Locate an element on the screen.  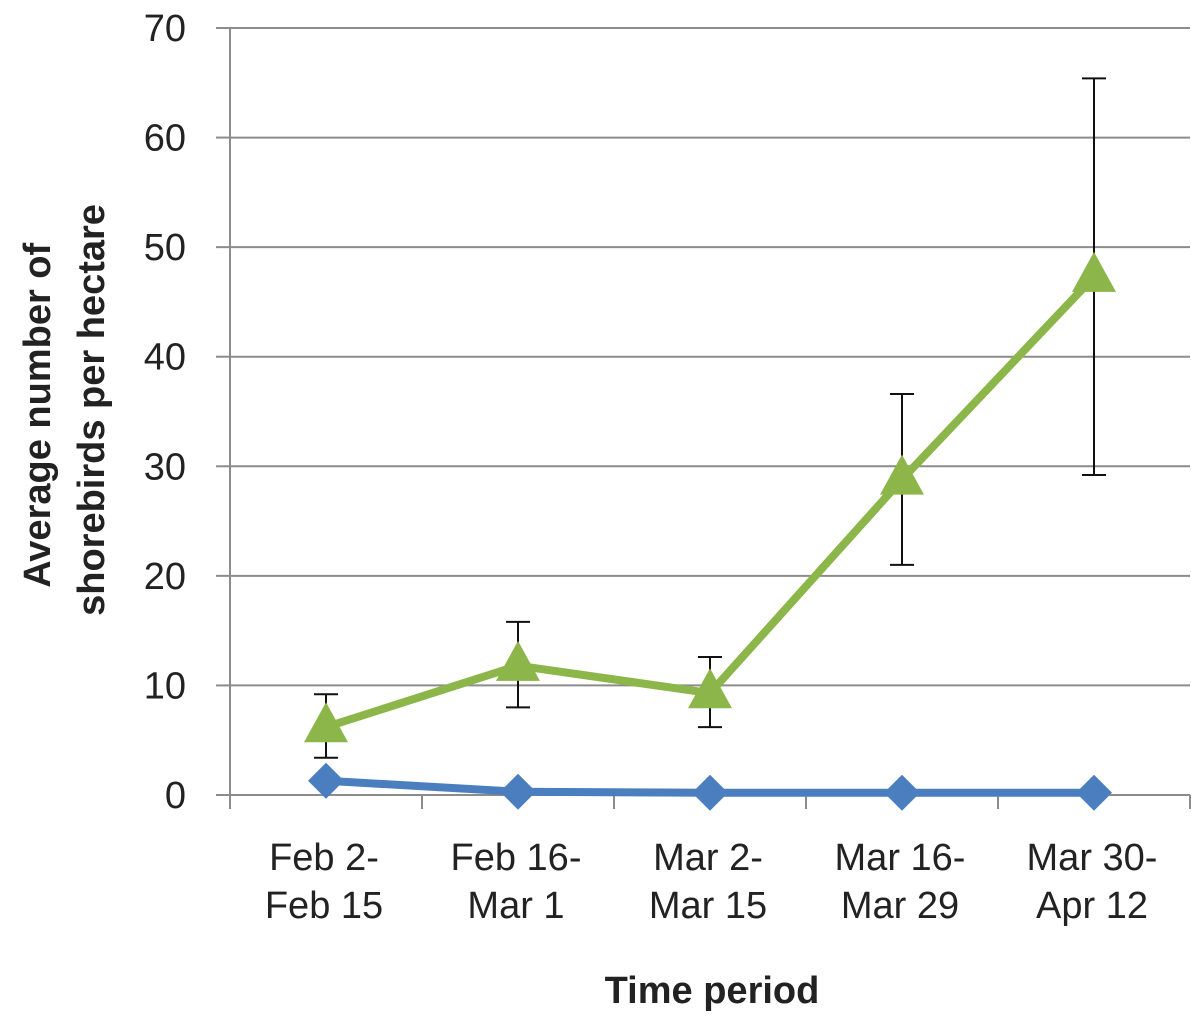
x-category-label-line: Feb 2- is located at coordinates (324, 858).